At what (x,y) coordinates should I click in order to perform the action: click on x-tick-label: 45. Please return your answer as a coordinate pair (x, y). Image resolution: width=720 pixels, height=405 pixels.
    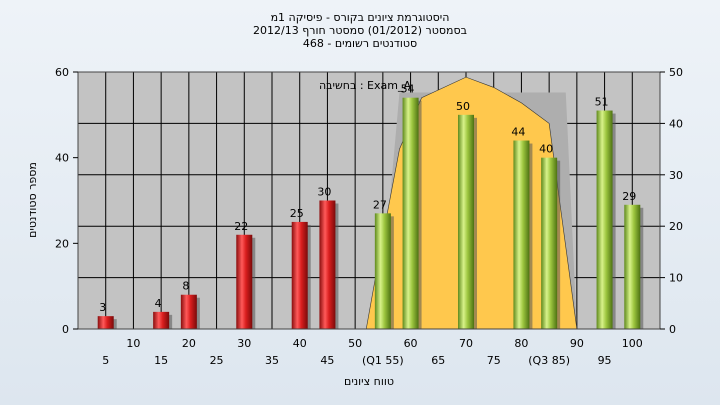
    Looking at the image, I should click on (327, 360).